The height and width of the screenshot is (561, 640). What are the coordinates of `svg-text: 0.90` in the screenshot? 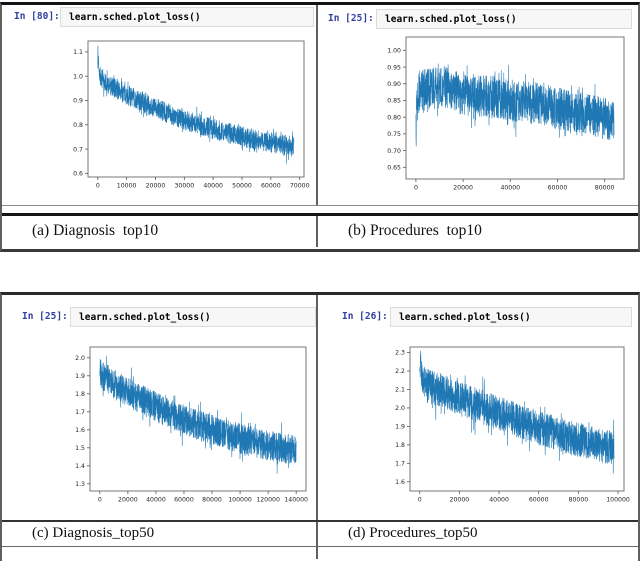 It's located at (394, 84).